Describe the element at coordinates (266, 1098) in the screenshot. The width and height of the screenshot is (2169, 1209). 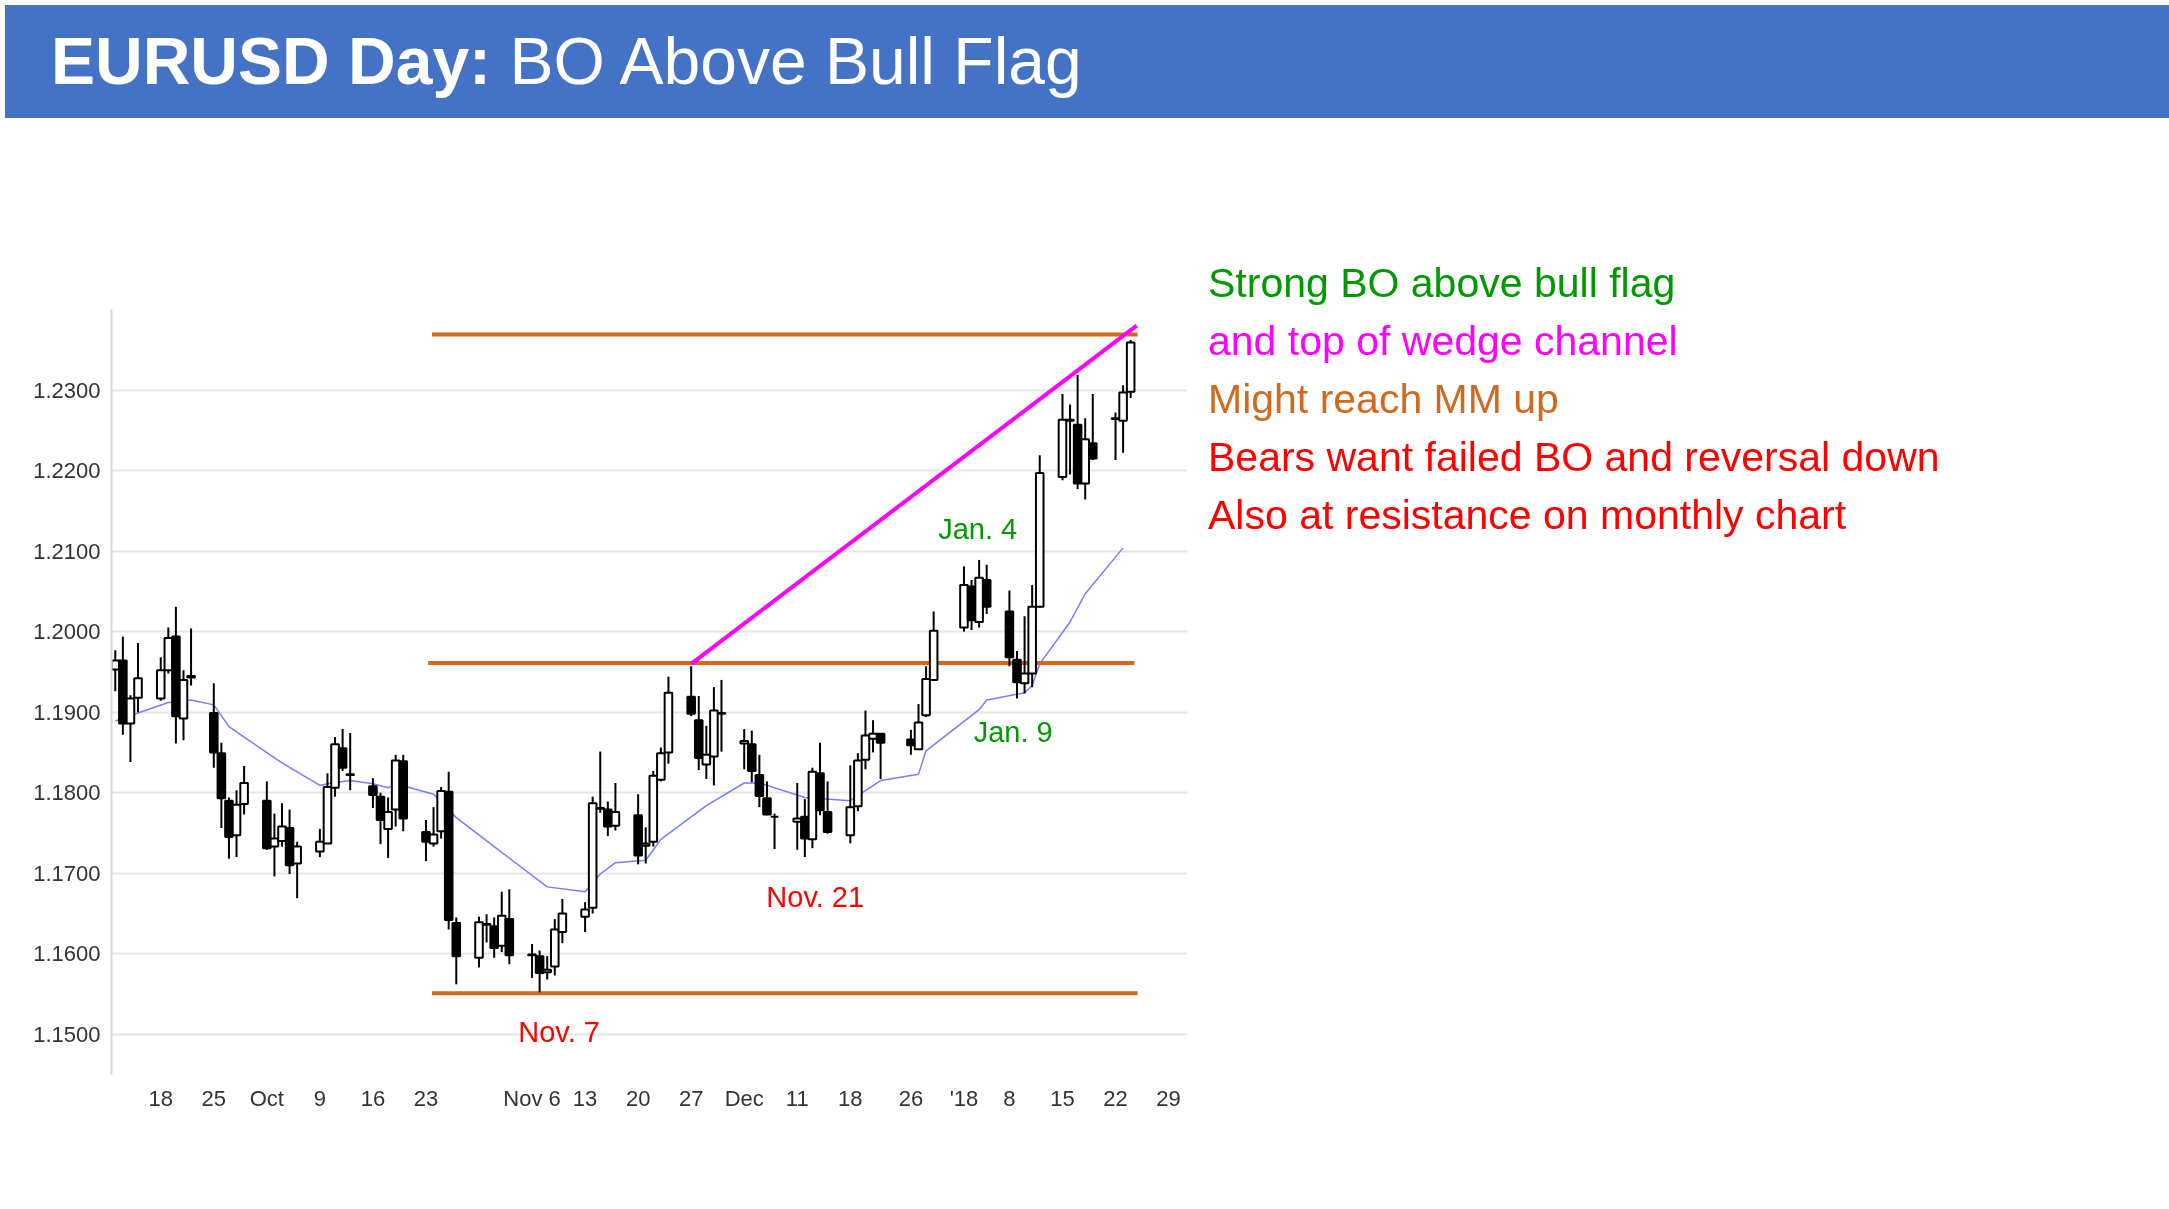
I see `x-tick-label: Oct` at that location.